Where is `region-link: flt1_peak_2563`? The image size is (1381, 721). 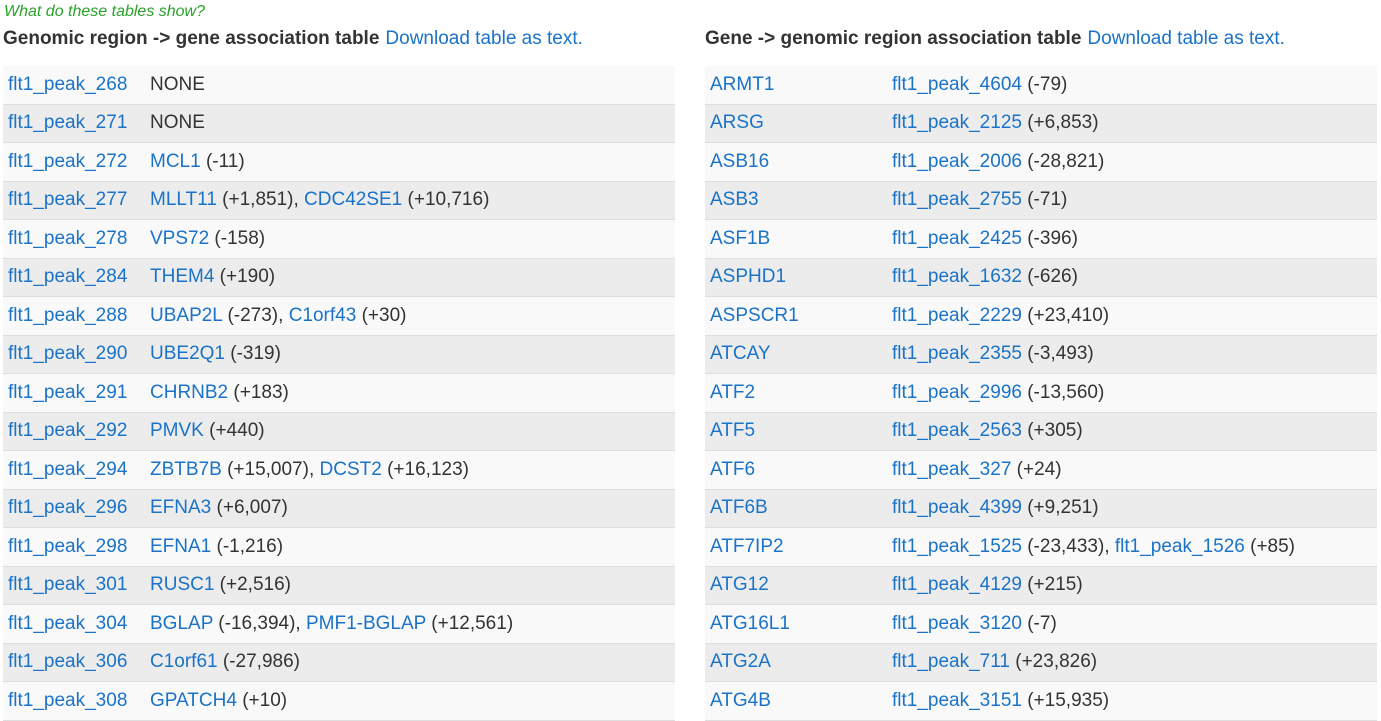 region-link: flt1_peak_2563 is located at coordinates (957, 431).